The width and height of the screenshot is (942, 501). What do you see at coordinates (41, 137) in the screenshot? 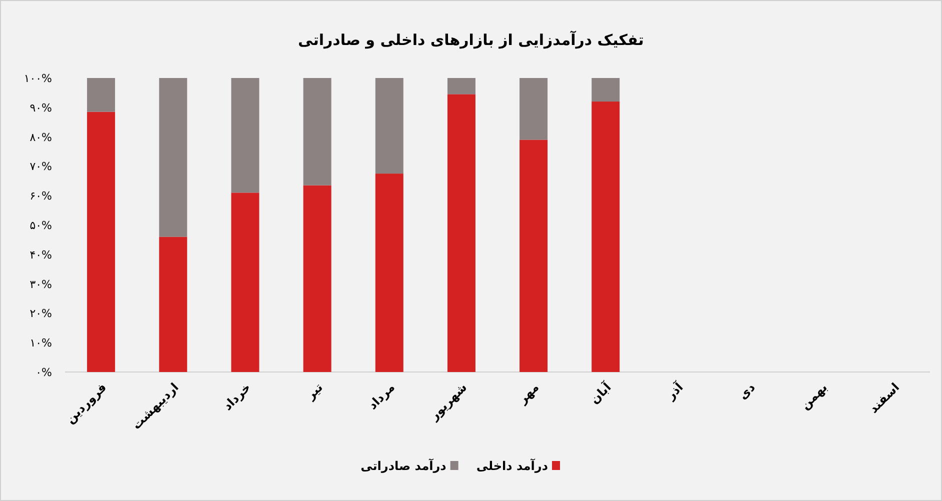
I see `y-tick-label: ۸۰%` at bounding box center [41, 137].